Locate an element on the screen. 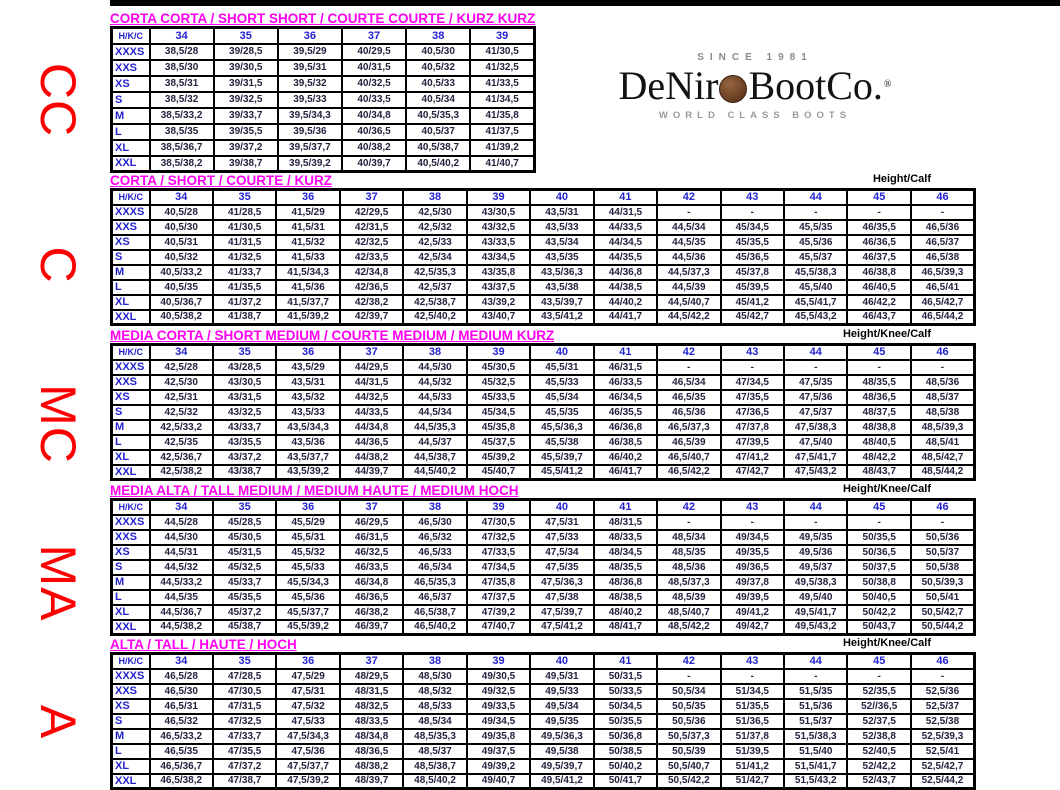 The image size is (1060, 790). size-cell: 48,5/35,3 is located at coordinates (435, 736).